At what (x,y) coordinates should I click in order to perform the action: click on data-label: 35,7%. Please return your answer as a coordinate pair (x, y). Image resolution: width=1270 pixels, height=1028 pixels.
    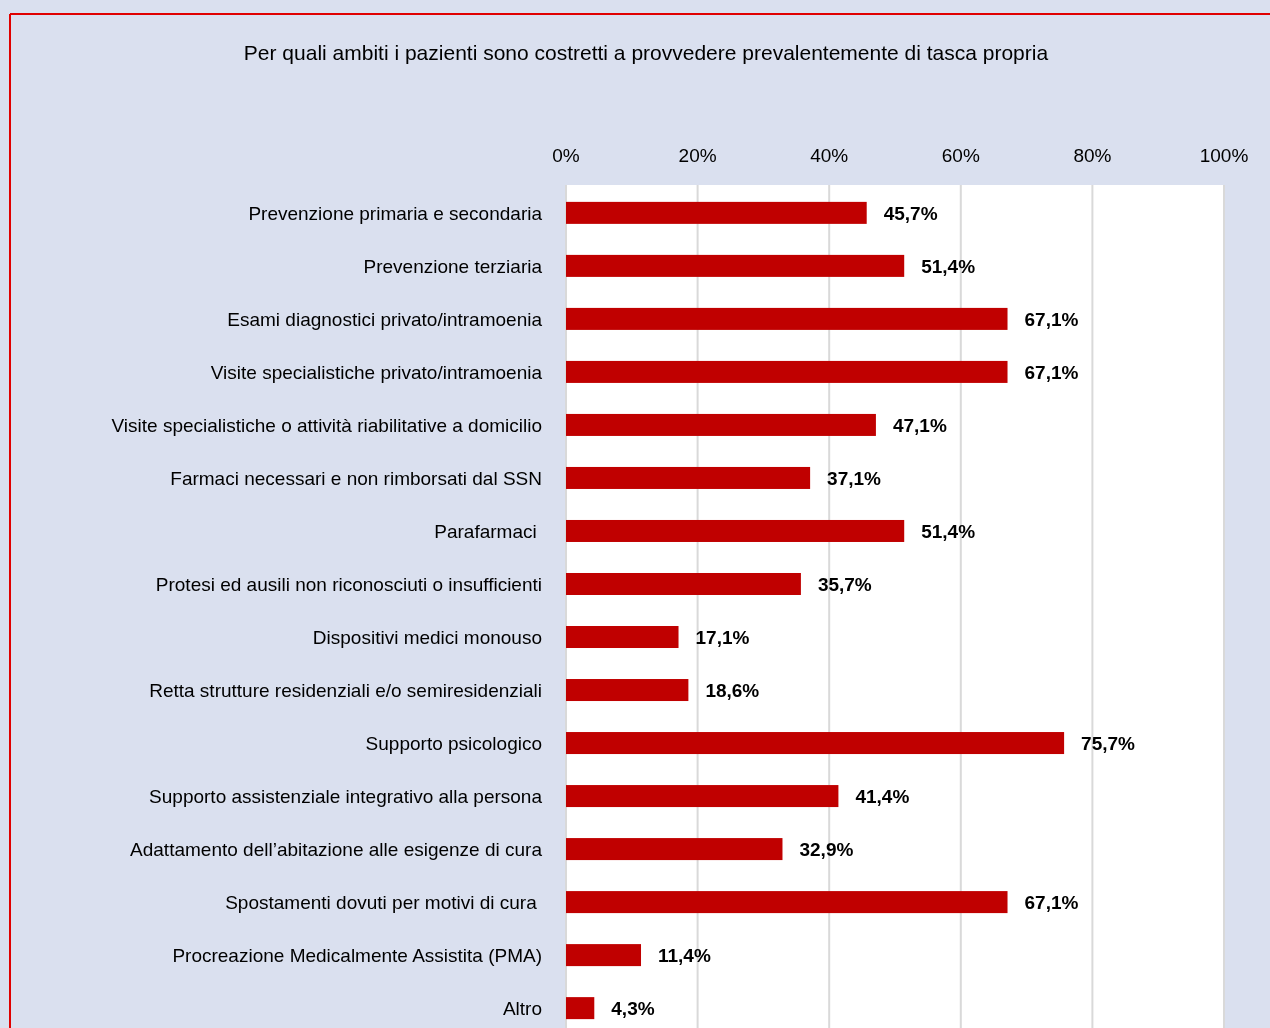
    Looking at the image, I should click on (844, 584).